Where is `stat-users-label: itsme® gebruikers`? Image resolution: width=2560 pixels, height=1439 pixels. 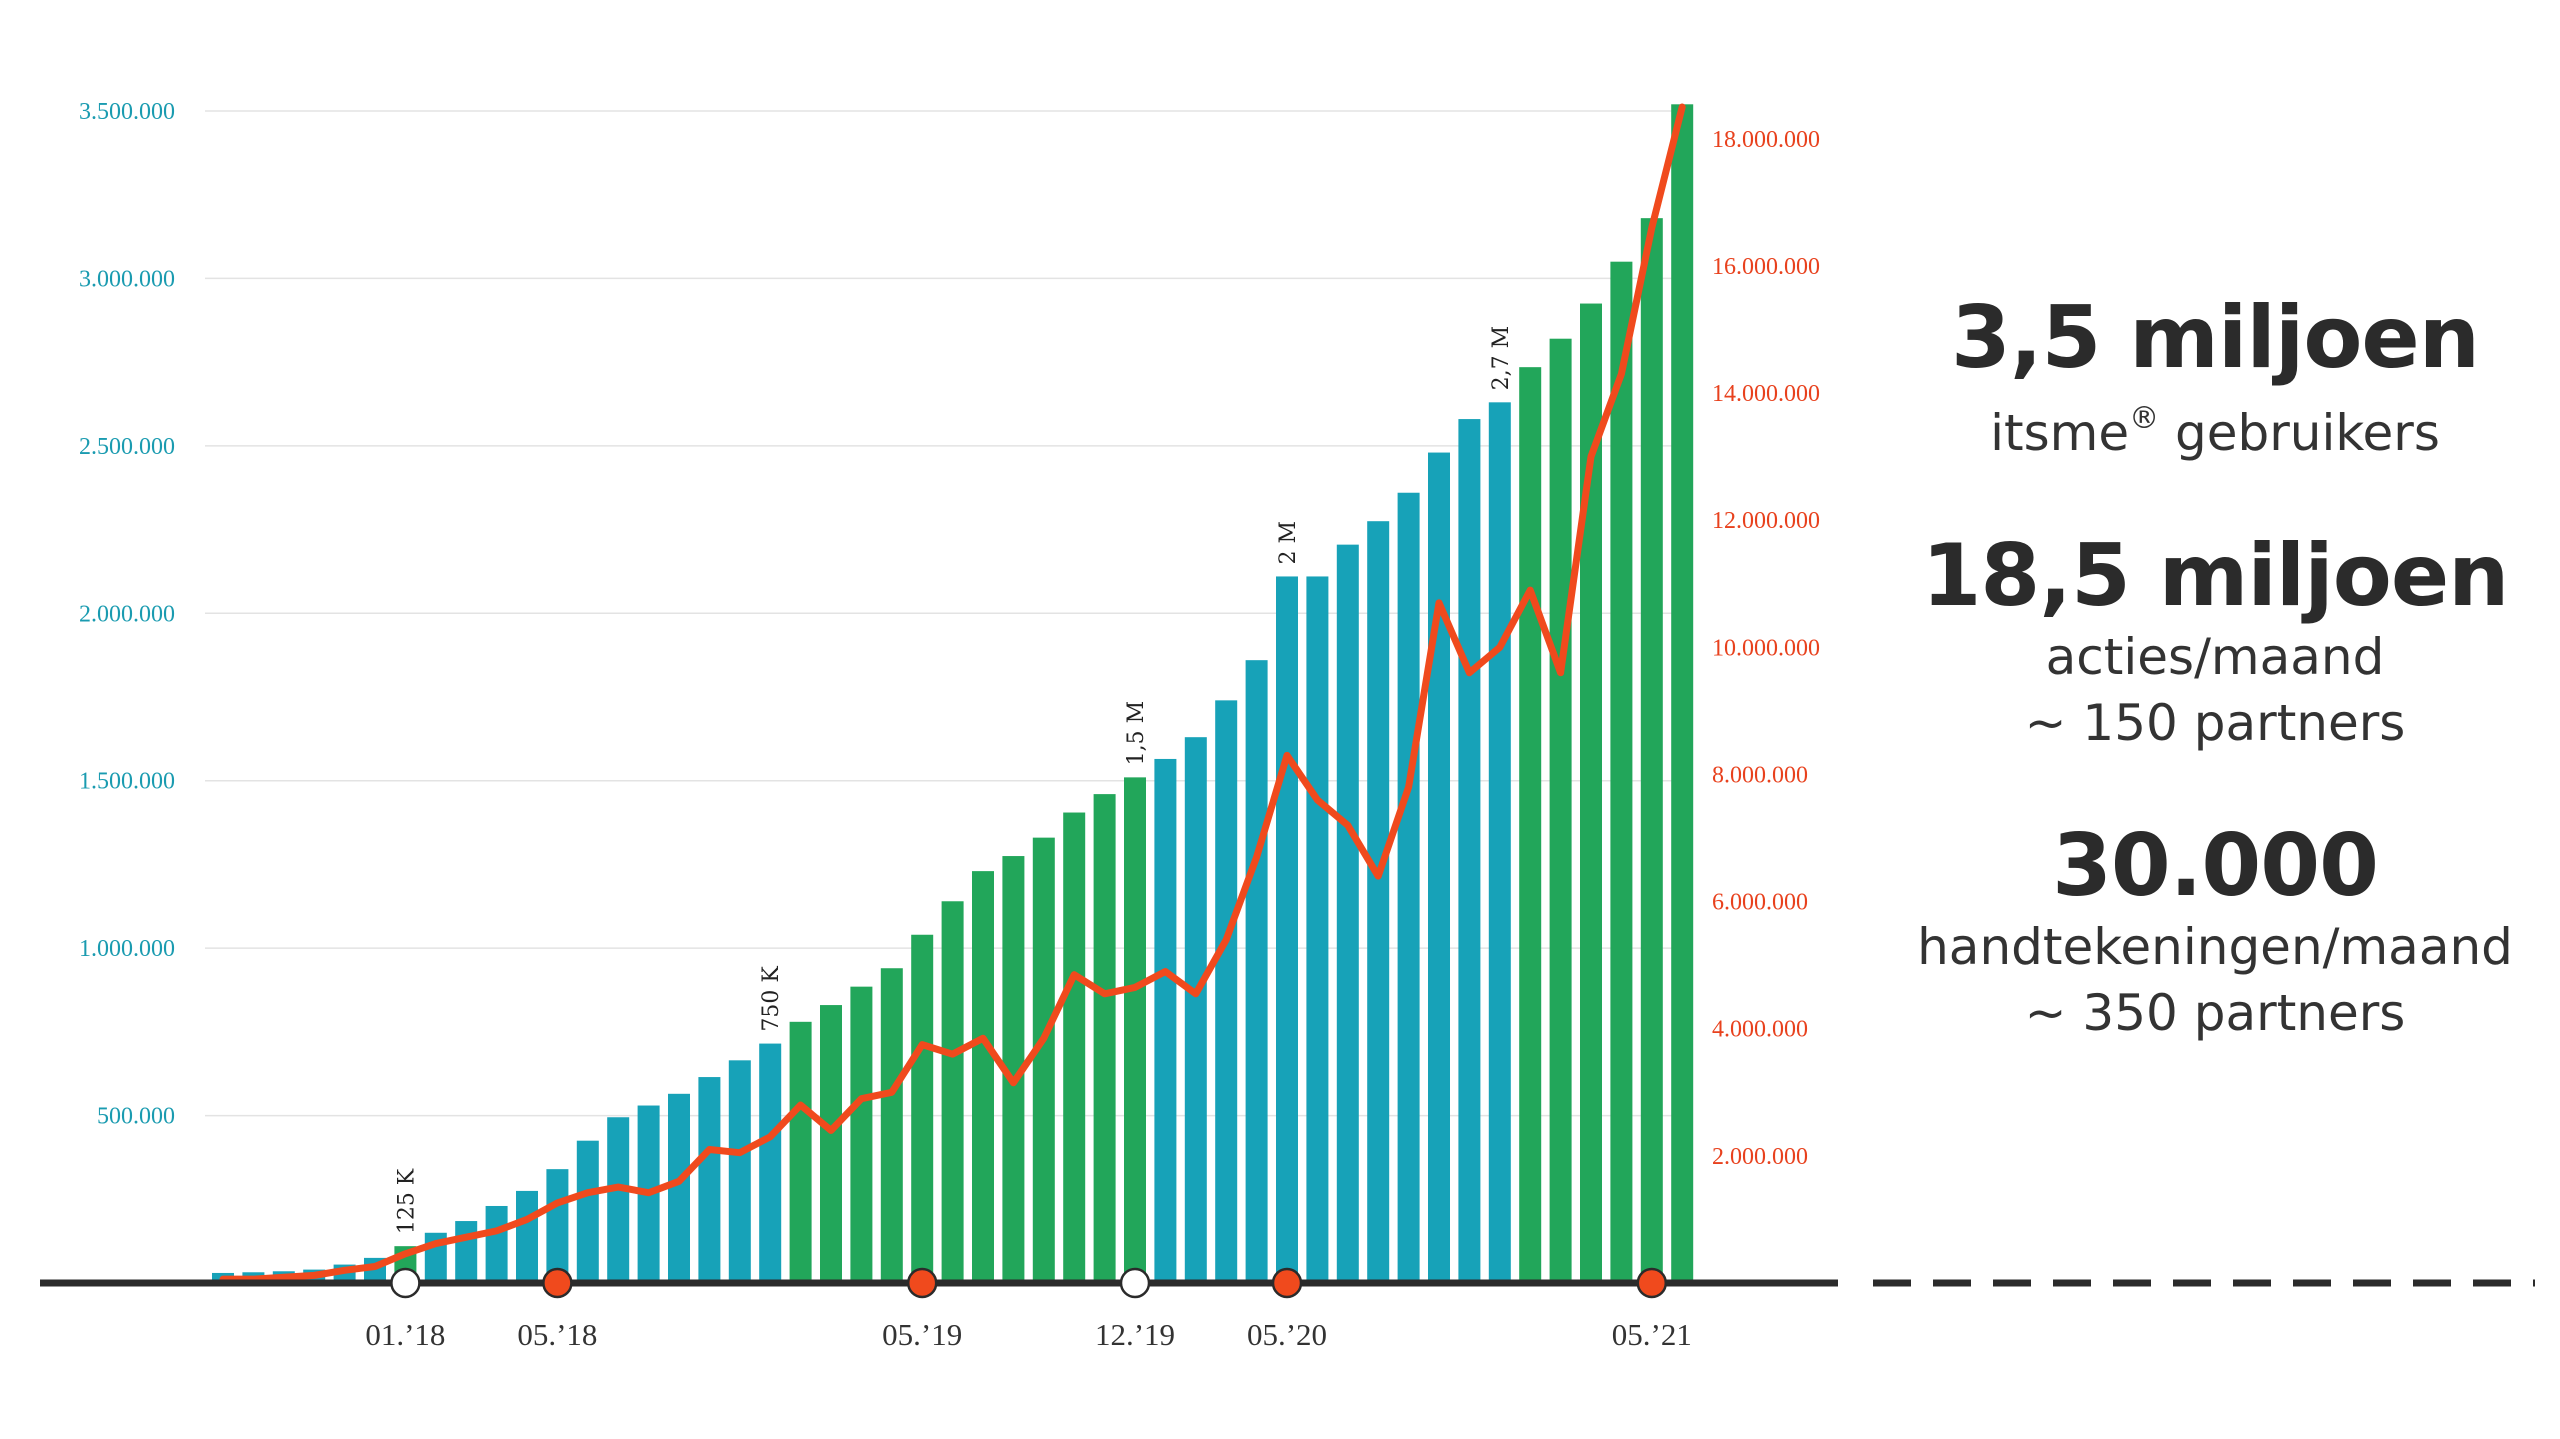
stat-users-label: itsme® gebruikers is located at coordinates (2215, 426).